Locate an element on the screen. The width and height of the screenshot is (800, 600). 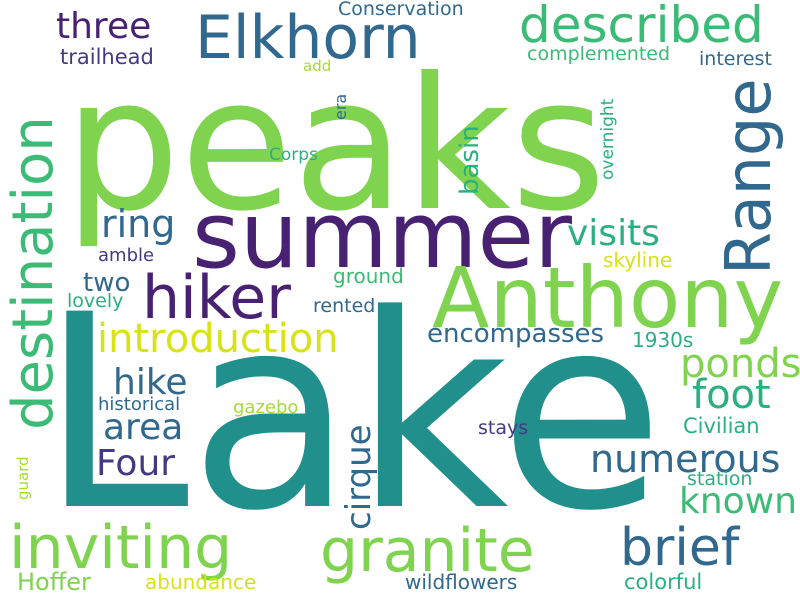
word-three: three is located at coordinates (104, 26).